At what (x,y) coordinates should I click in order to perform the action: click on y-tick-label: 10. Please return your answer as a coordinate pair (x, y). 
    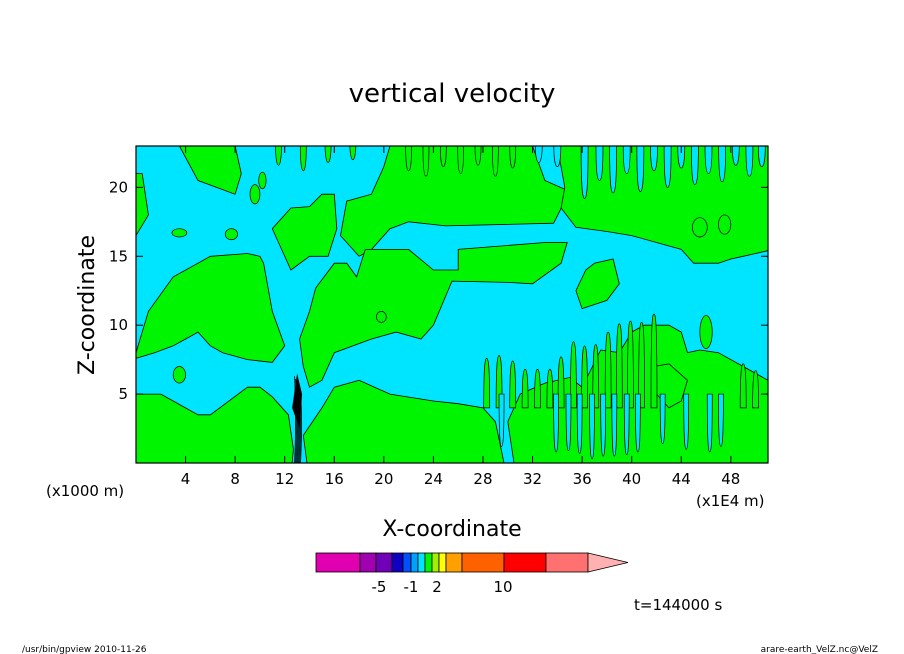
    Looking at the image, I should click on (118, 325).